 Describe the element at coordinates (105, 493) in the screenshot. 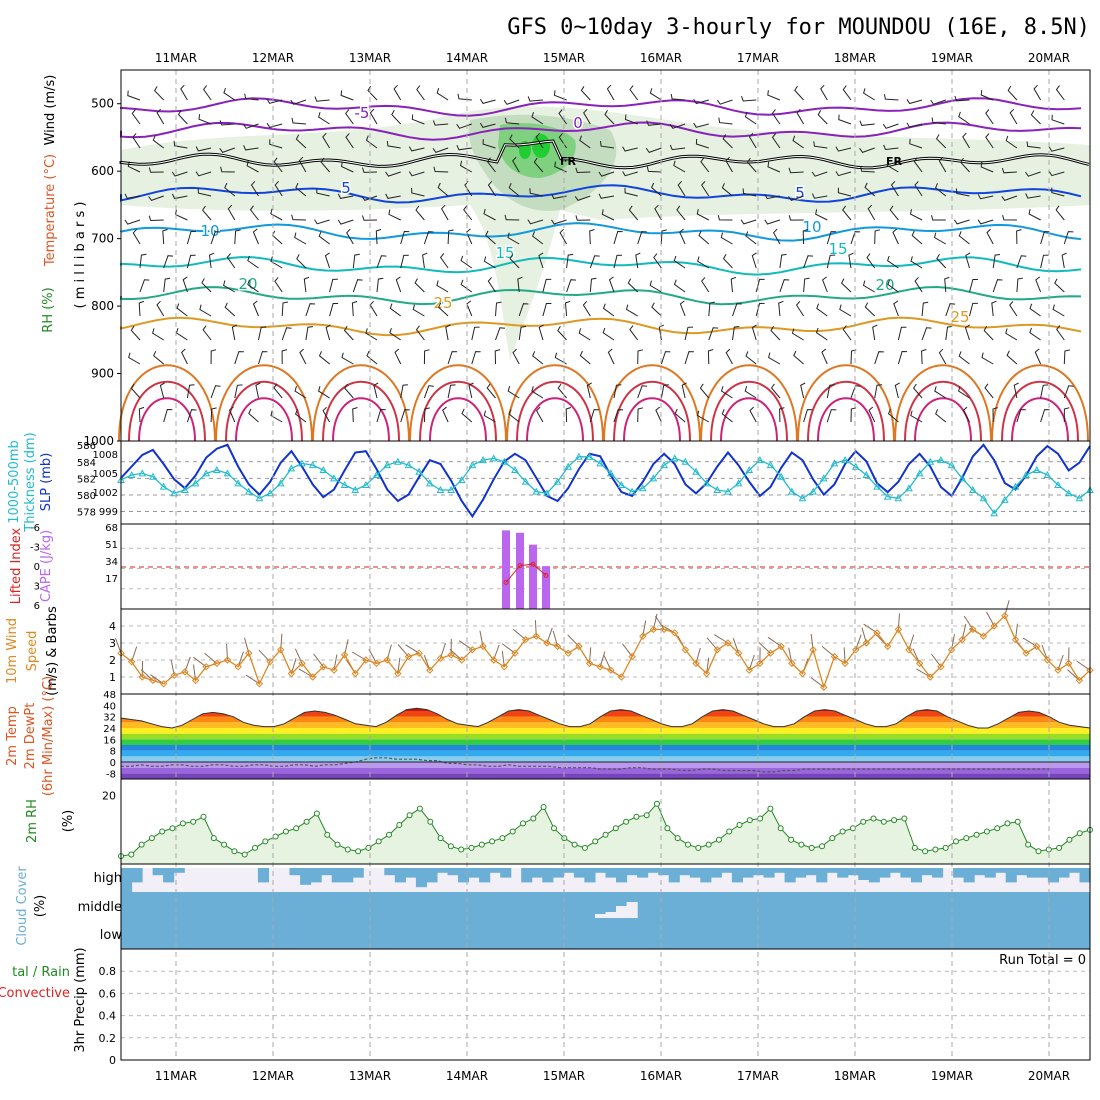

I see `slp-y-tick: 1002` at that location.